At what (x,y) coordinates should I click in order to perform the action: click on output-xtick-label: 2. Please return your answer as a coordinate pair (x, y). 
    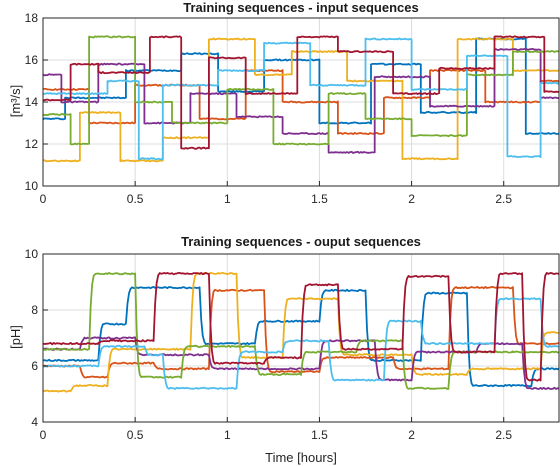
    Looking at the image, I should click on (411, 435).